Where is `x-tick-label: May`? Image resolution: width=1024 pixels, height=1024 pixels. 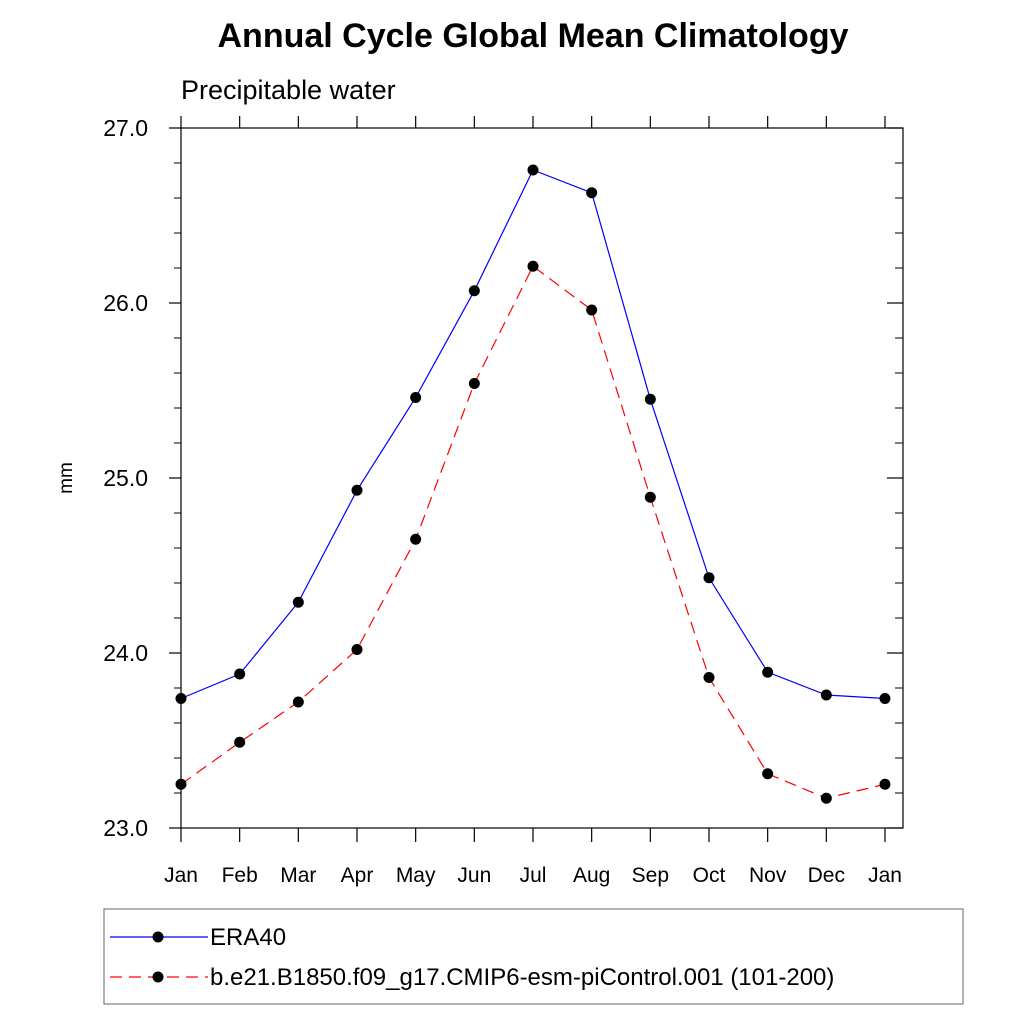
x-tick-label: May is located at coordinates (416, 875).